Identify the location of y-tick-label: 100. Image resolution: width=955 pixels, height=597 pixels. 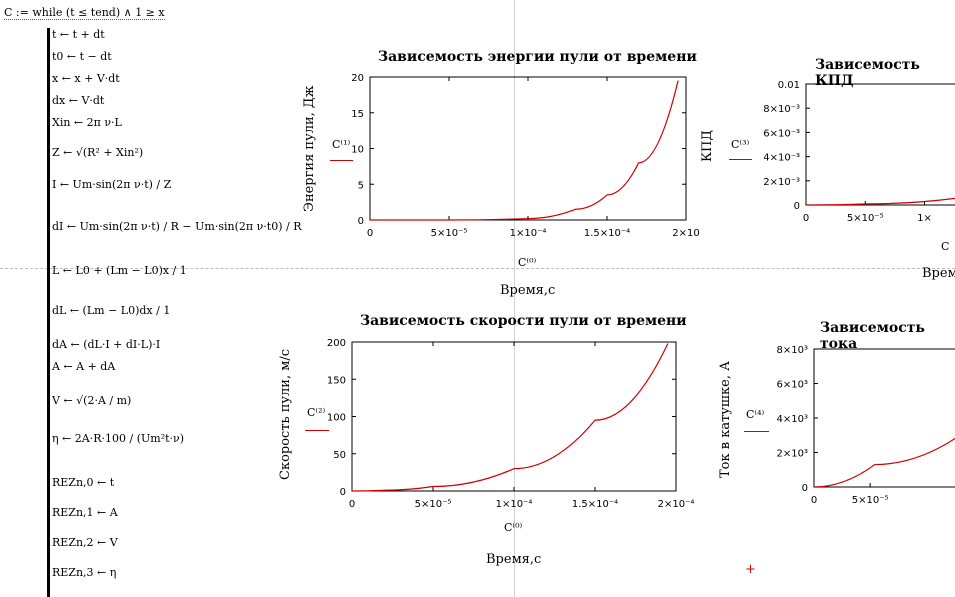
(336, 418).